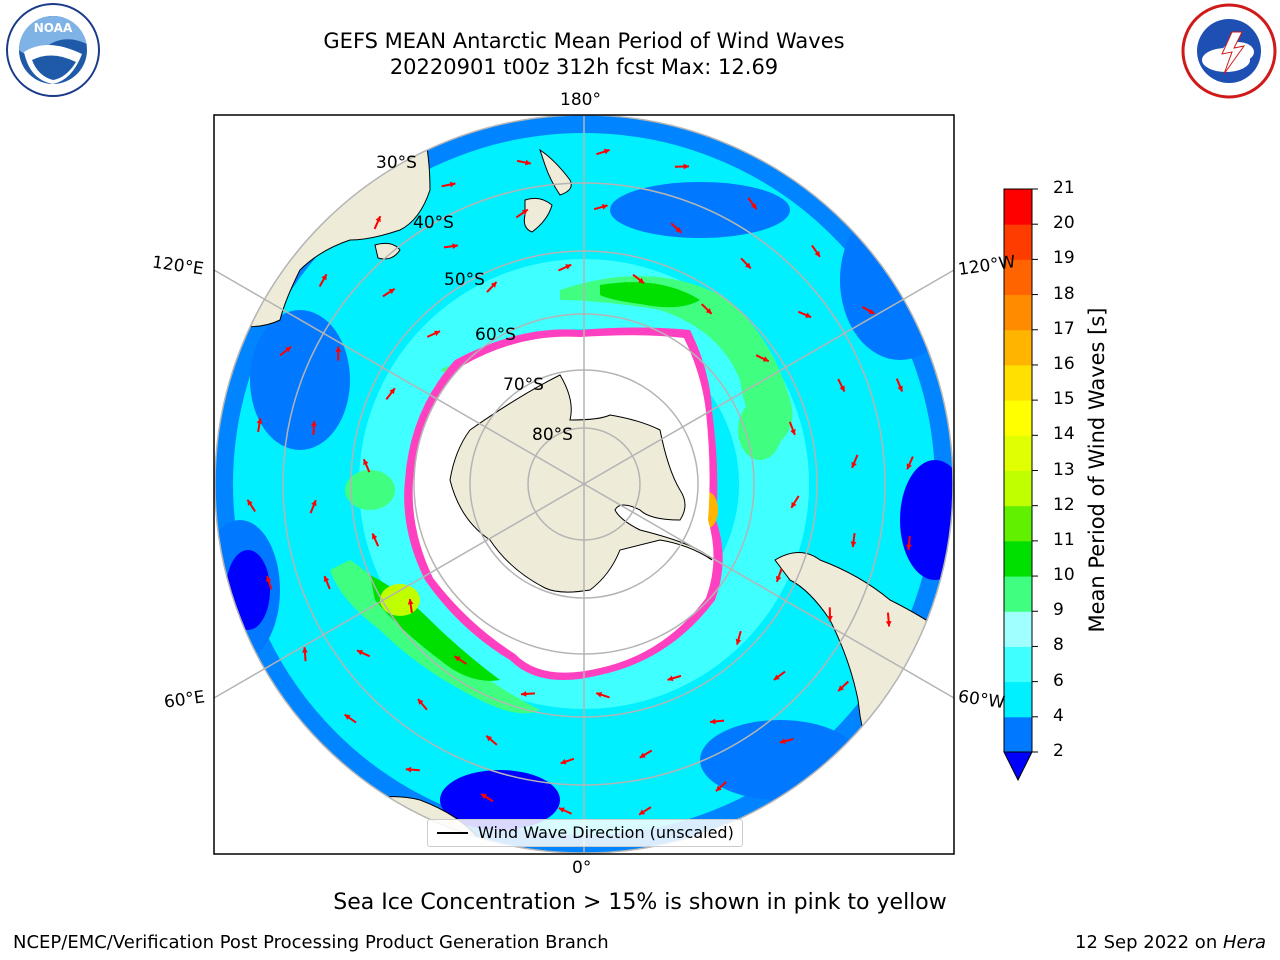 Image resolution: width=1280 pixels, height=960 pixels. Describe the element at coordinates (396, 163) in the screenshot. I see `lat-label-30s: 30°S` at that location.